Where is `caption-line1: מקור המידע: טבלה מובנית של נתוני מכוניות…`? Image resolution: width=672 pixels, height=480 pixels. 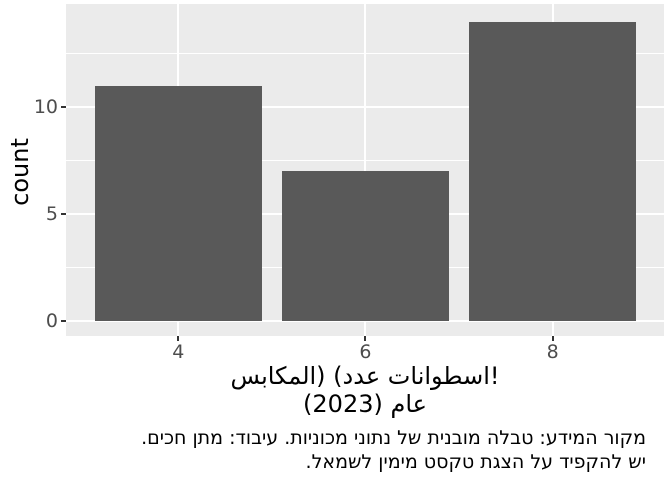
caption-line1: מקור המידע: טבלה מובנית של נתוני מכוניות… is located at coordinates (393, 438).